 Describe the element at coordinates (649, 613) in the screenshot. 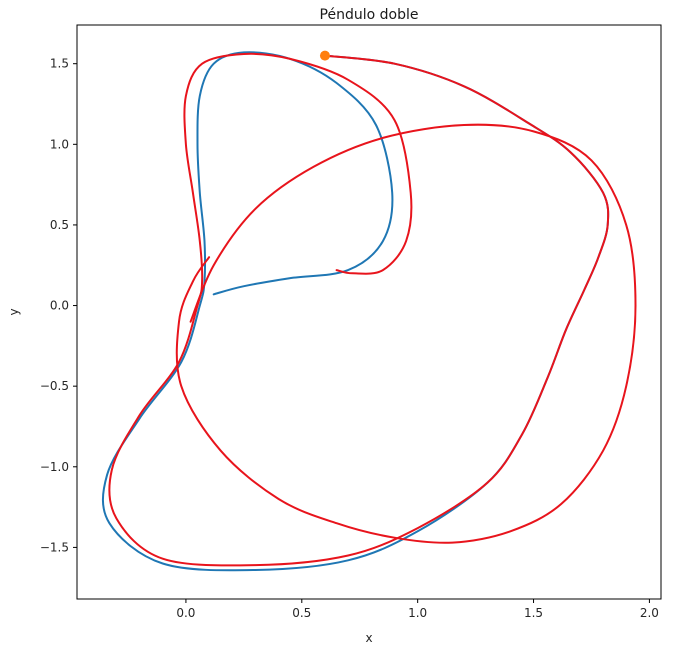

I see `x-tick-label: 2.0` at that location.